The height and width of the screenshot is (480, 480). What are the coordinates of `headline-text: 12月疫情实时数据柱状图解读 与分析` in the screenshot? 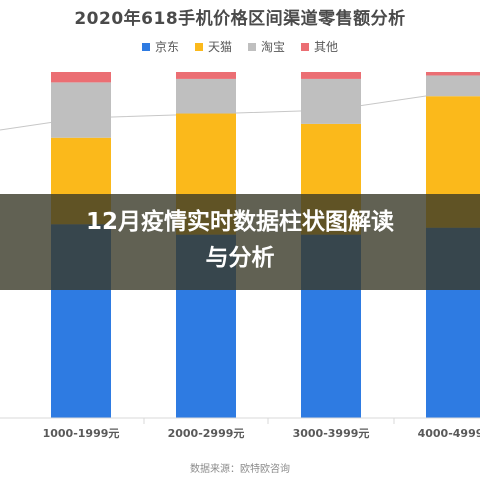 It's located at (240, 240).